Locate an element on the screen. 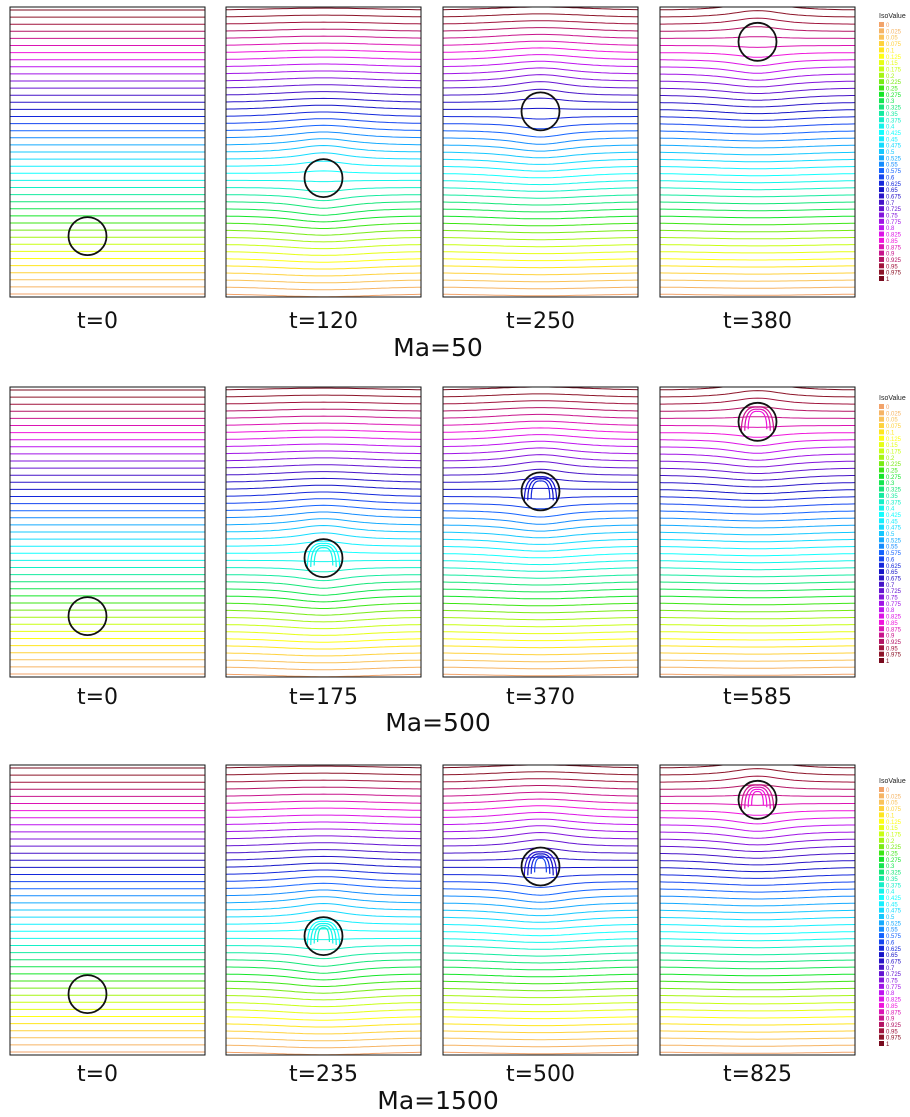 This screenshot has width=910, height=1117. legend-value: 0.45 is located at coordinates (892, 522).